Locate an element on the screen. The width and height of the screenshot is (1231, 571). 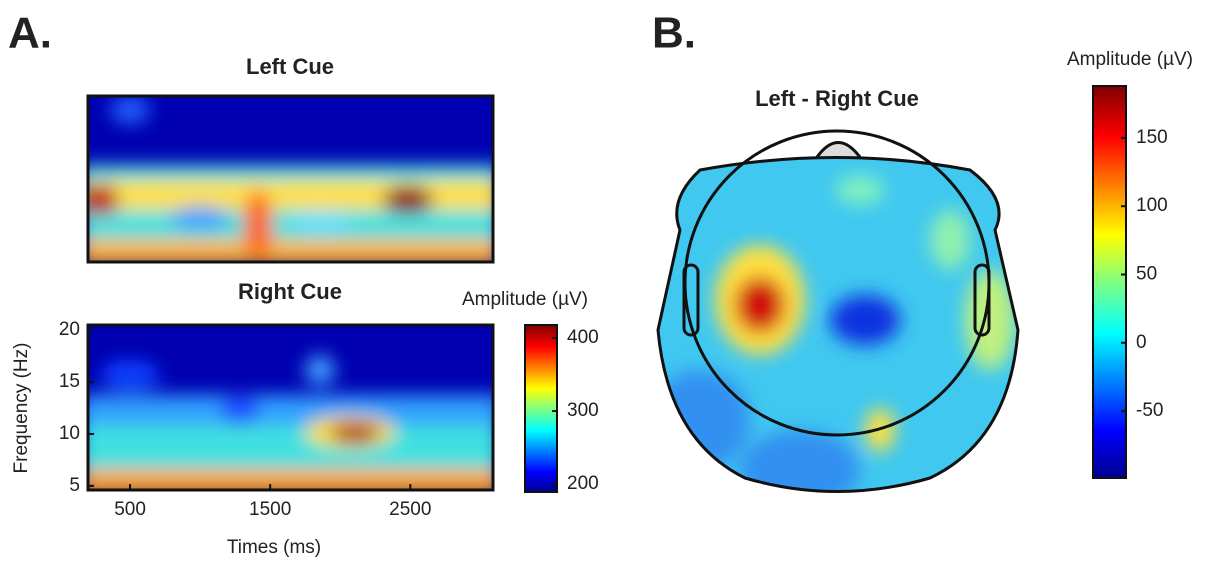
panel-label: A. is located at coordinates (30, 33).